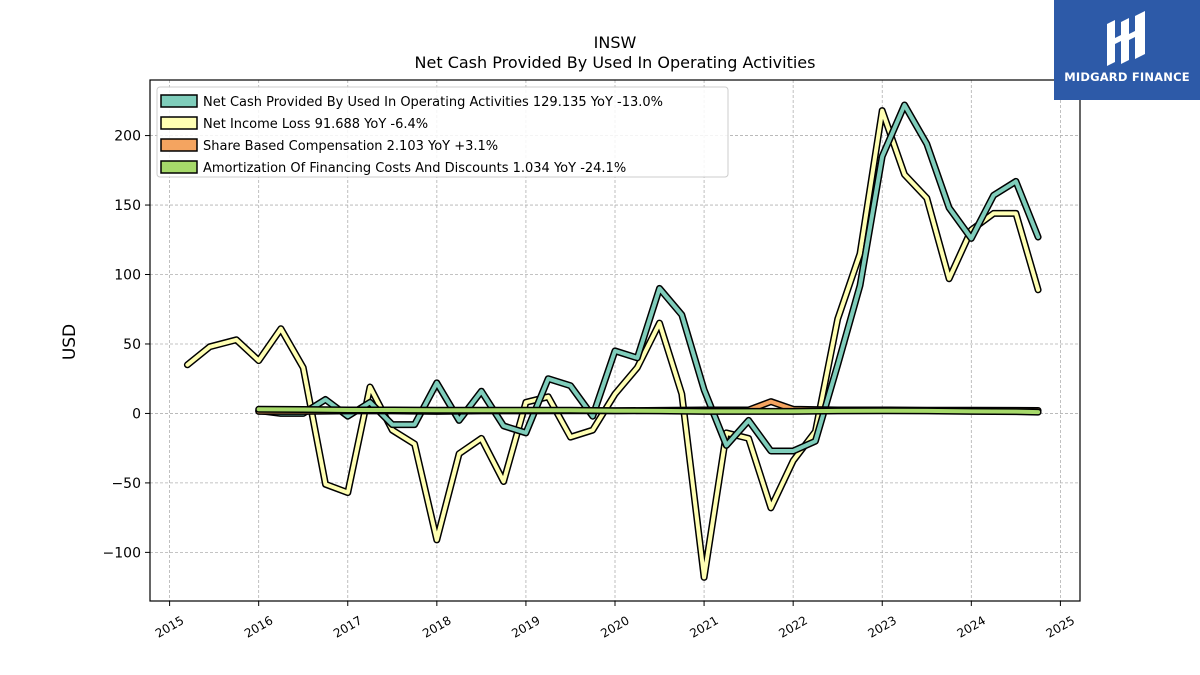 Image resolution: width=1200 pixels, height=675 pixels. What do you see at coordinates (347, 626) in the screenshot?
I see `x-tick-label: 2017` at bounding box center [347, 626].